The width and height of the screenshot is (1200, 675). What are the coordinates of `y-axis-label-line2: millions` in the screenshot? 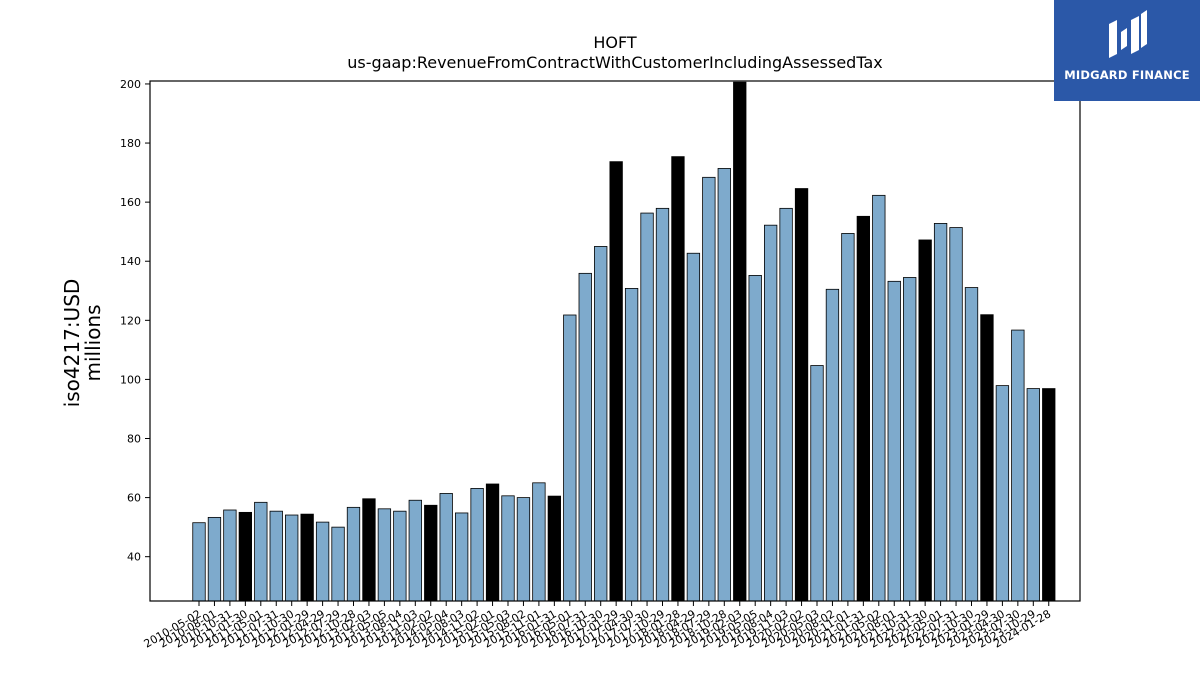 It's located at (93, 342).